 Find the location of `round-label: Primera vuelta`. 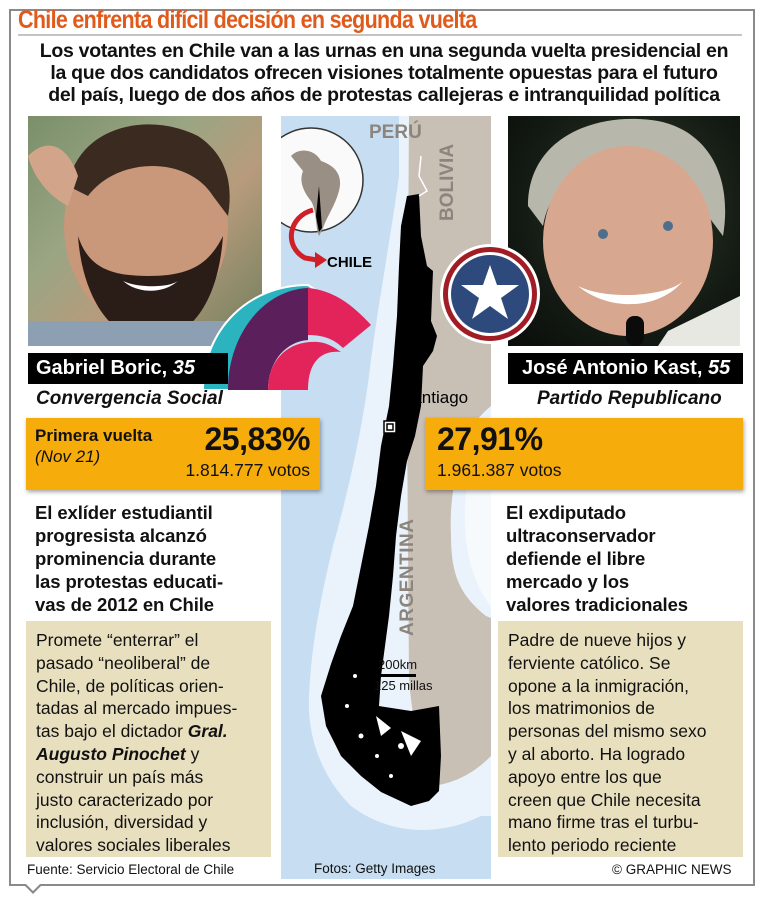

round-label: Primera vuelta is located at coordinates (94, 435).